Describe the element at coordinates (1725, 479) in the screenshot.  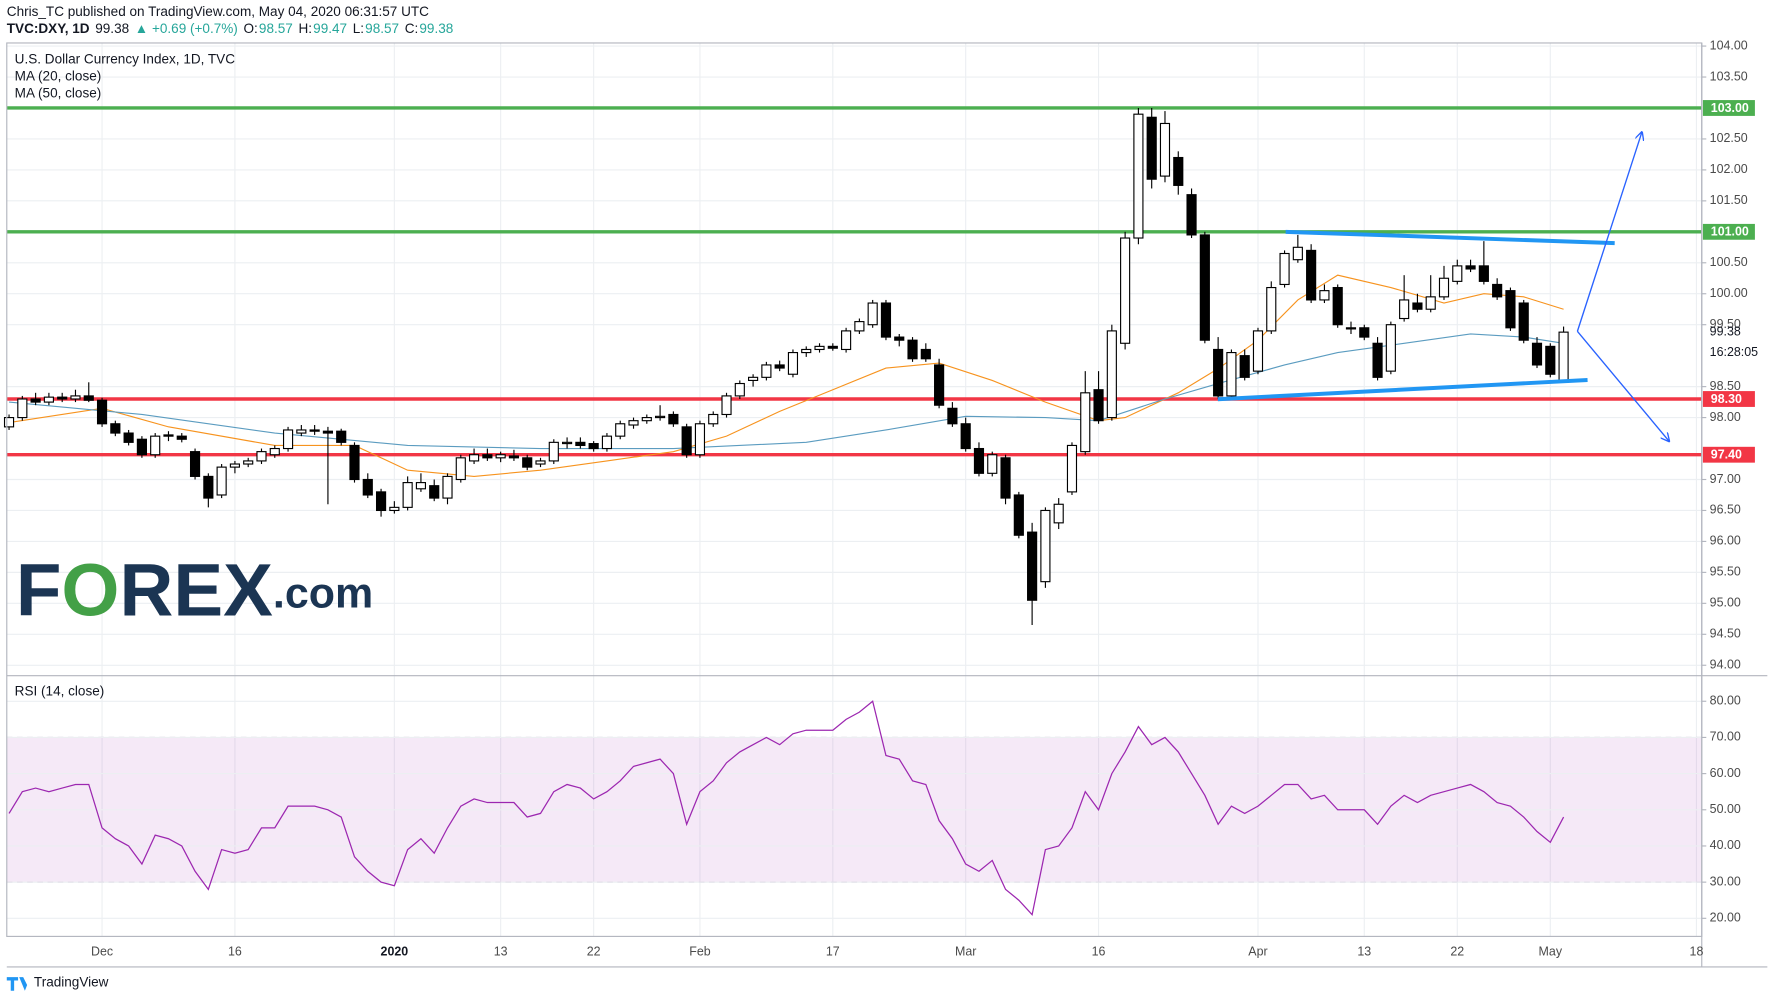
I see `y-tick-label: 97.00` at that location.